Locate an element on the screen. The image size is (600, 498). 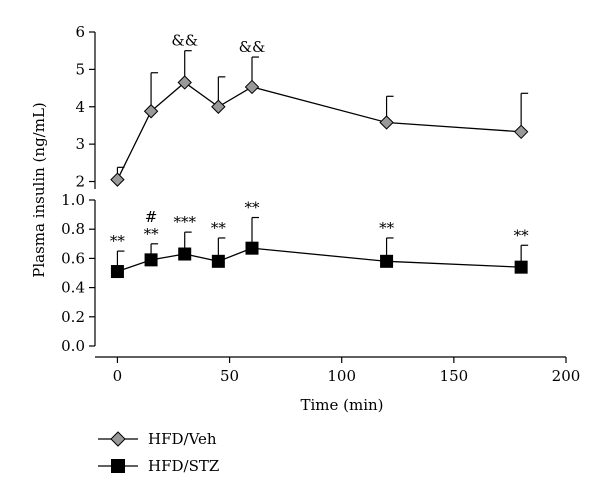
y-tick-label: 0.0 is located at coordinates (73, 346).